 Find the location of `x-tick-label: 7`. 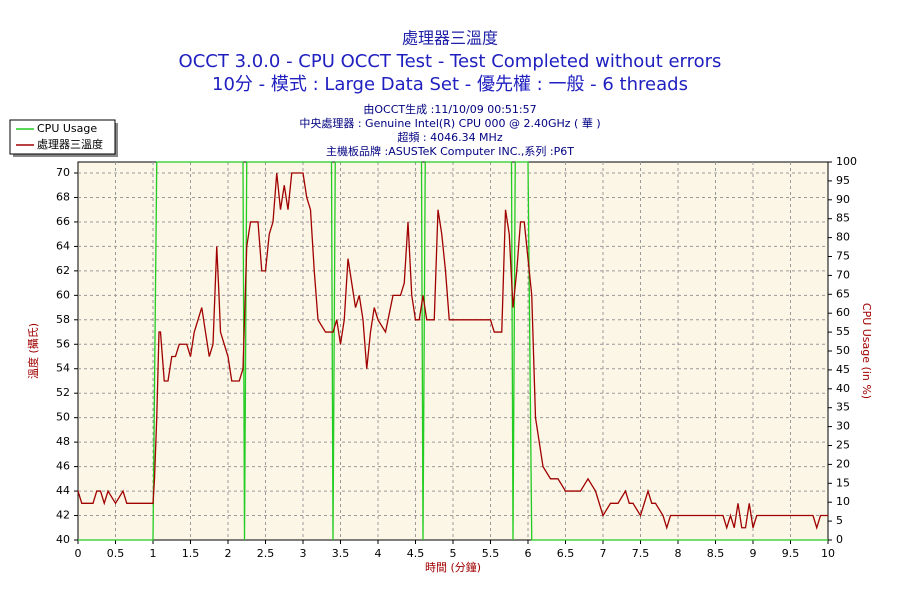

x-tick-label: 7 is located at coordinates (603, 553).